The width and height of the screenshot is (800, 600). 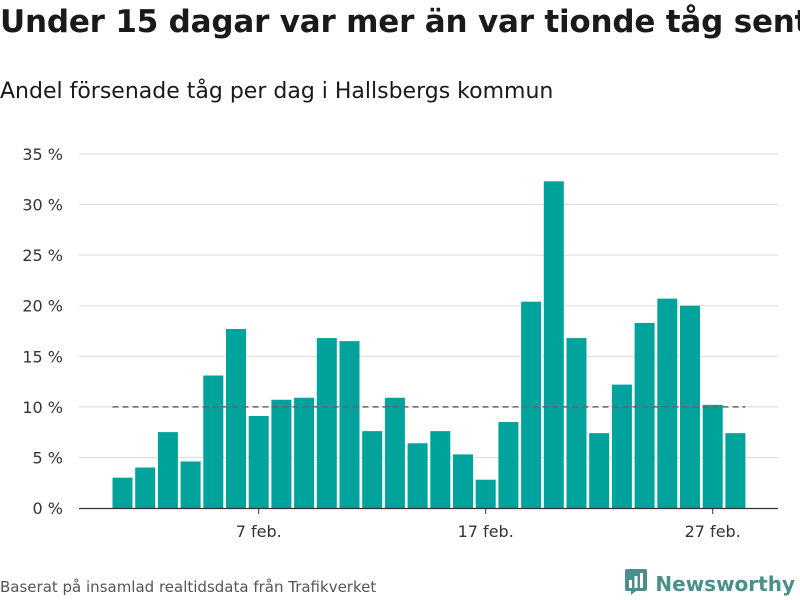 I want to click on x-tick-label: 17 feb., so click(x=486, y=531).